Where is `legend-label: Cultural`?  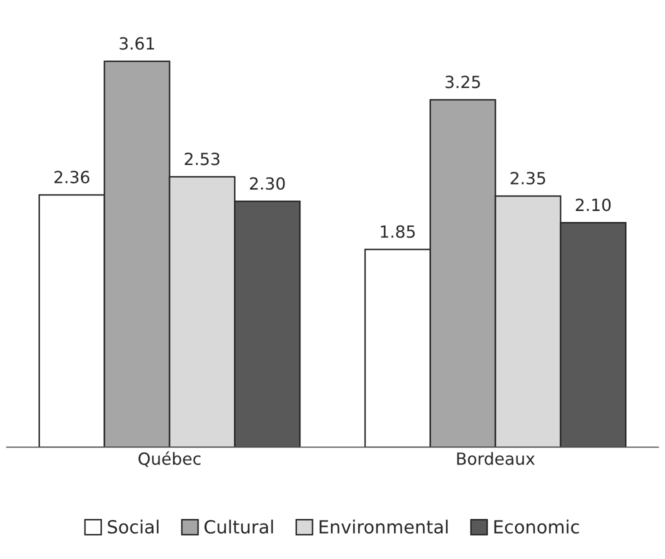
legend-label: Cultural is located at coordinates (238, 527).